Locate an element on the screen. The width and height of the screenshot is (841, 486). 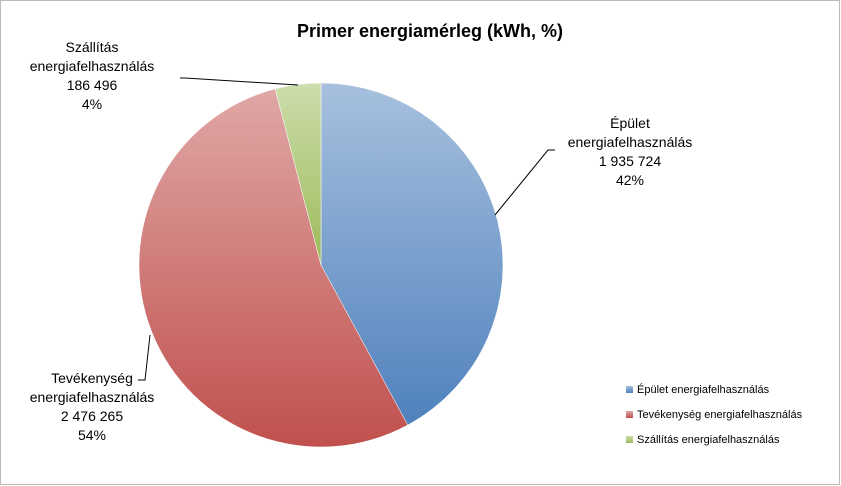
data-label-name: Épület energiafelhasználás is located at coordinates (630, 132).